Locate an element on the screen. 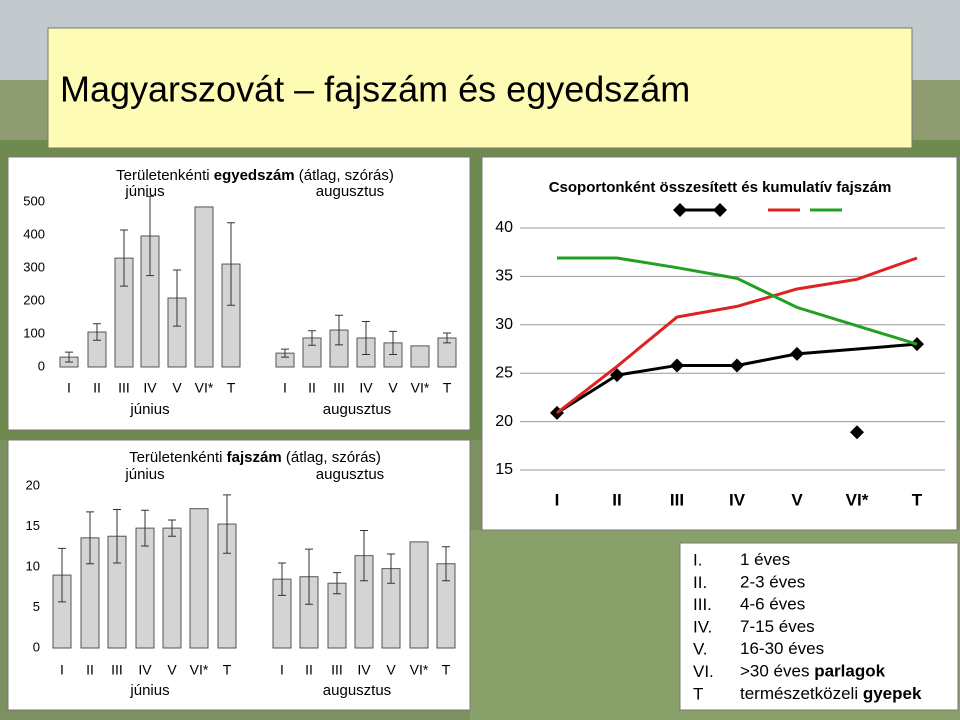 This screenshot has width=960, height=720. legend-text: >30 éves parlagok is located at coordinates (813, 671).